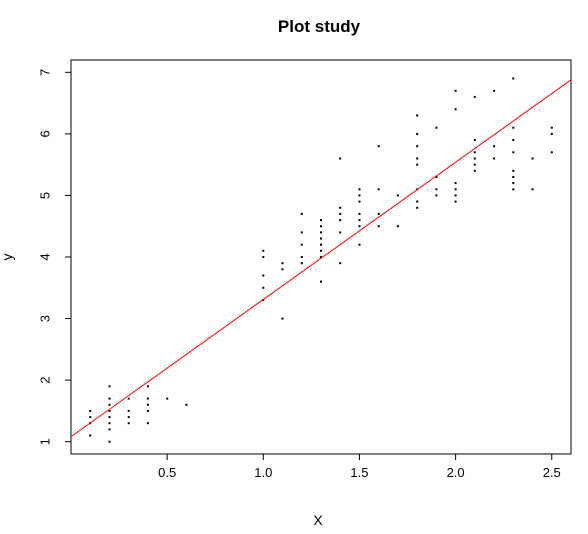 This screenshot has width=588, height=534. Describe the element at coordinates (45, 195) in the screenshot. I see `y-tick-label: 5` at that location.